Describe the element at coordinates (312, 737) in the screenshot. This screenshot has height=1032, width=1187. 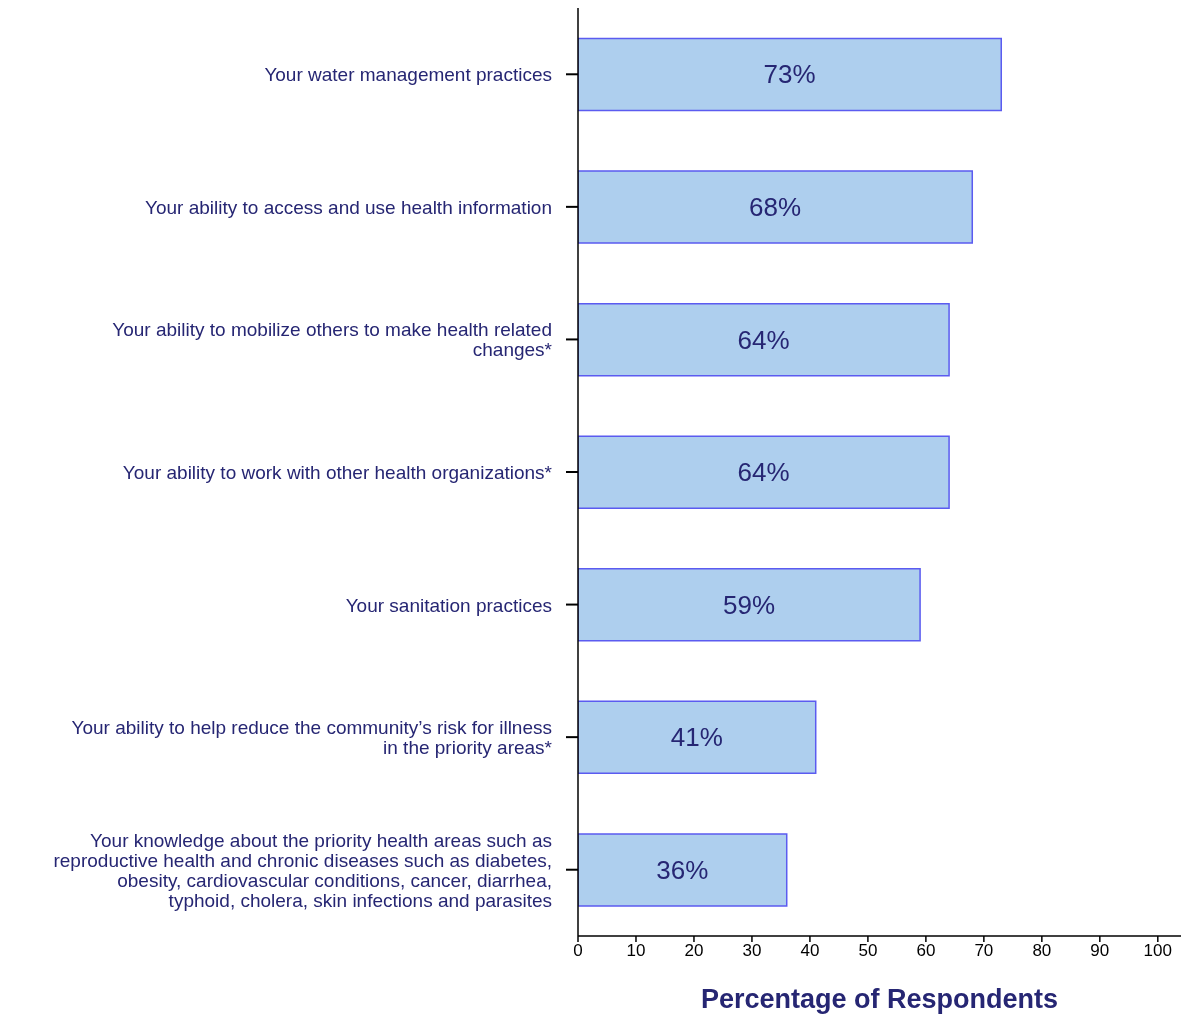
I see `y-tick-label: Your ability to help reduce the community’s risk for illness in the priority areas*` at that location.